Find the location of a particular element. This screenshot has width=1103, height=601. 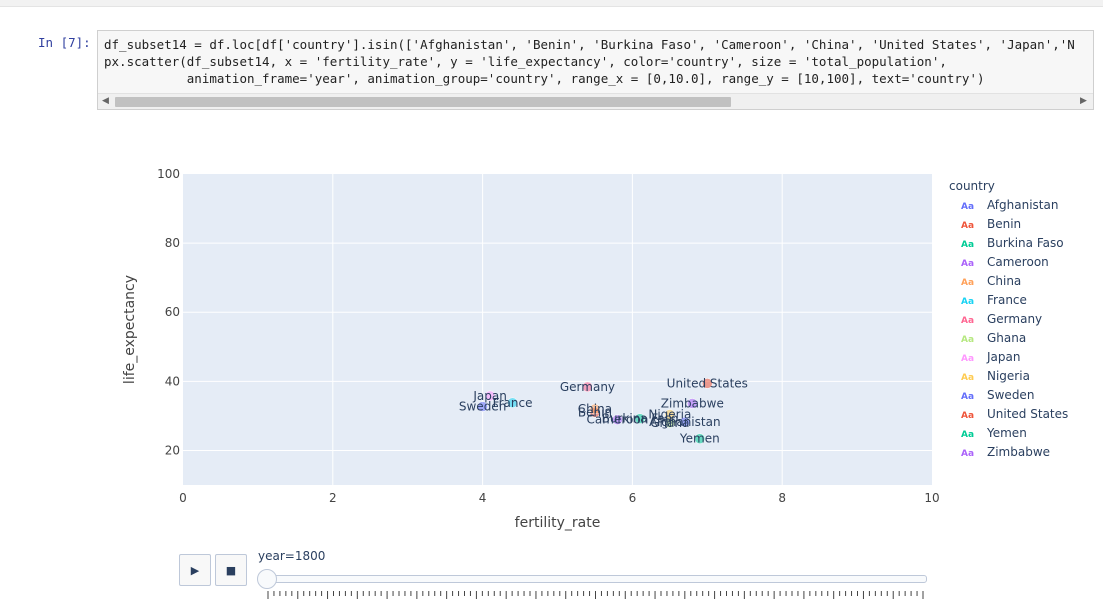

point-label: Cameroon is located at coordinates (618, 420).